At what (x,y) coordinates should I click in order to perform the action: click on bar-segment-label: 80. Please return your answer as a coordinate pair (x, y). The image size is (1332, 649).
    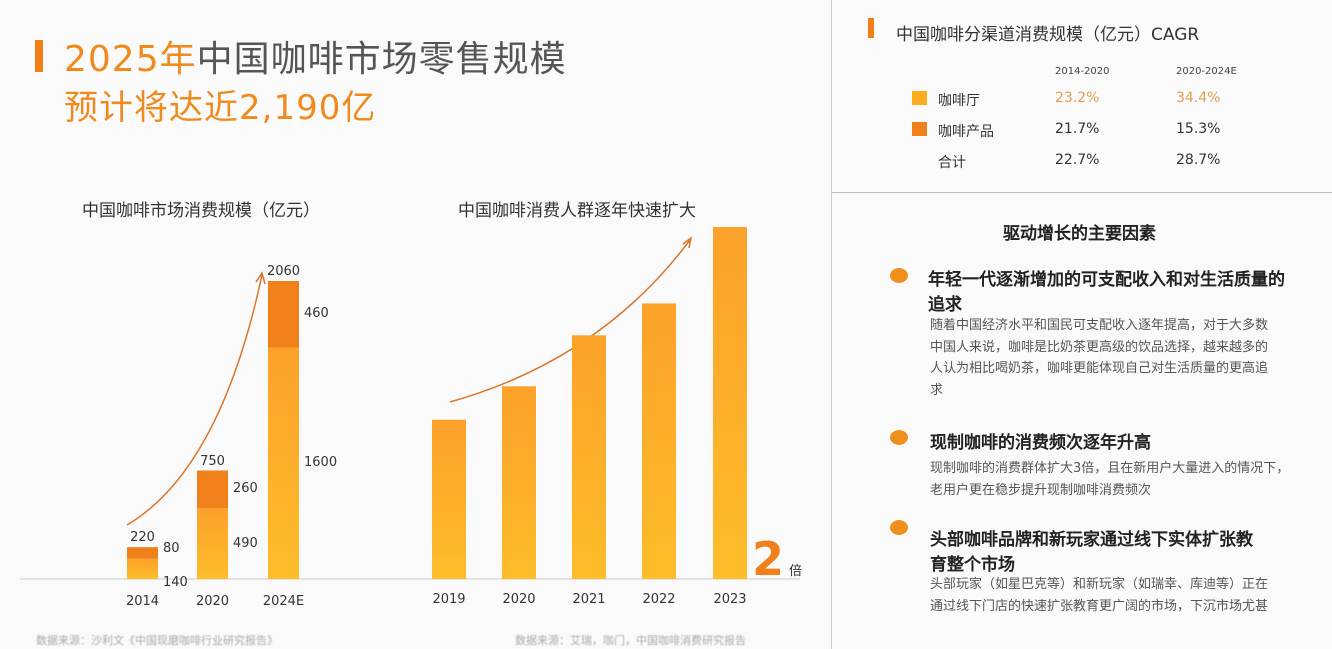
    Looking at the image, I should click on (171, 548).